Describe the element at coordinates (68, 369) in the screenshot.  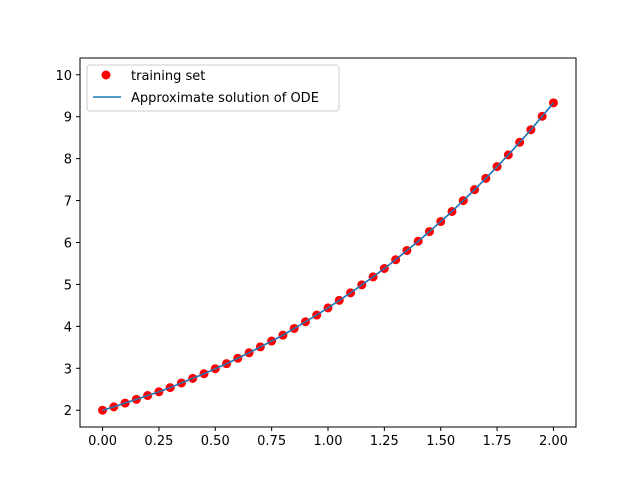
I see `y-tick-label: 3` at that location.